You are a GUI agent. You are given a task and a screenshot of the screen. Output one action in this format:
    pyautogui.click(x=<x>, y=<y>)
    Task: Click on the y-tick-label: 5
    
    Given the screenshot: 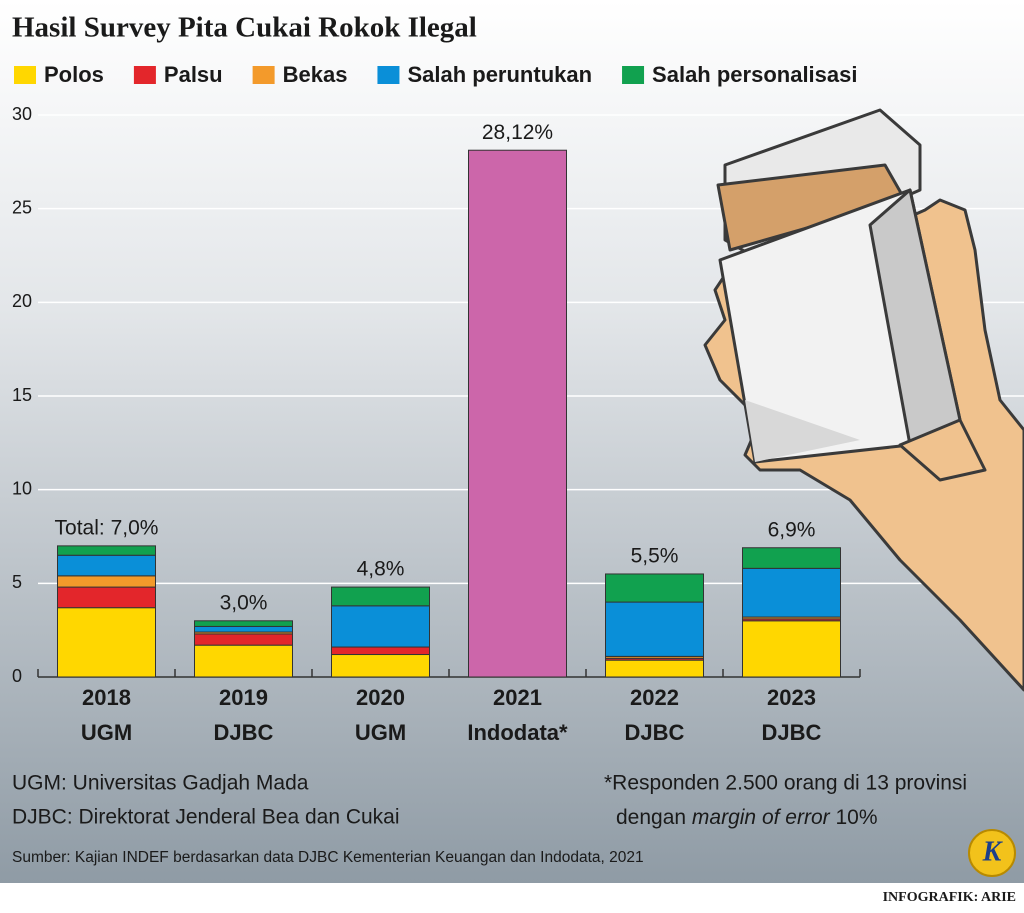 What is the action you would take?
    pyautogui.click(x=17, y=582)
    